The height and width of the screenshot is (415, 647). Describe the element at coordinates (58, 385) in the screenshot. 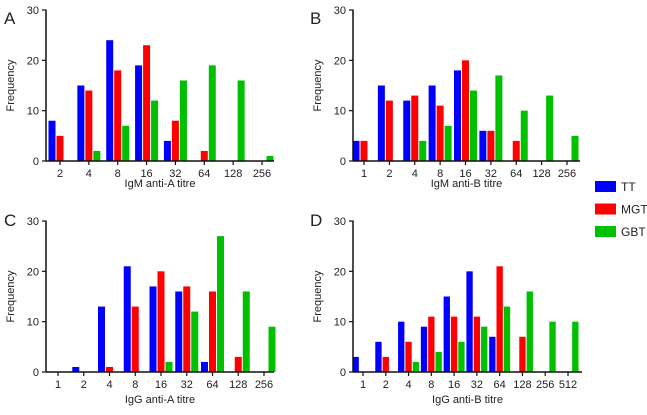

I see `x-tick-label: 1` at that location.